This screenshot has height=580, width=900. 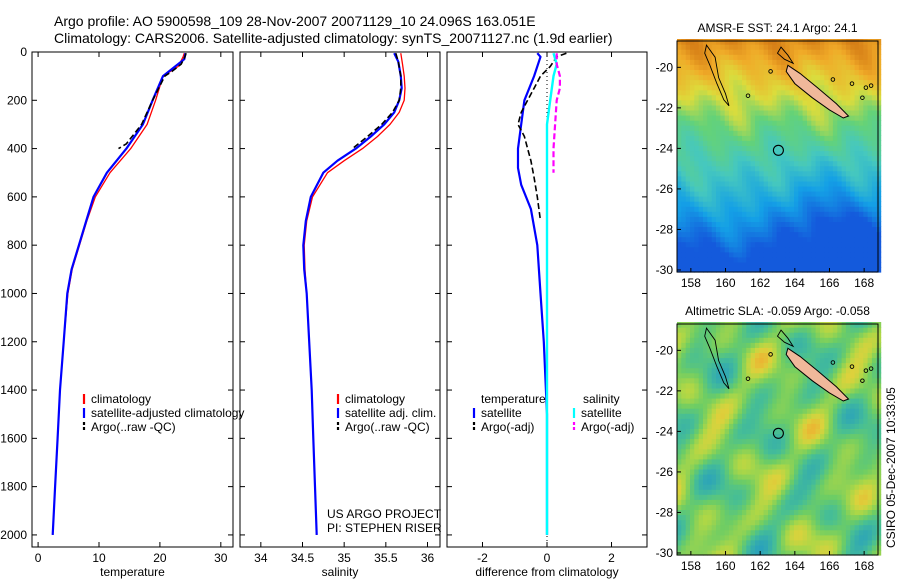 I want to click on x-tick-label: 20, so click(x=160, y=558).